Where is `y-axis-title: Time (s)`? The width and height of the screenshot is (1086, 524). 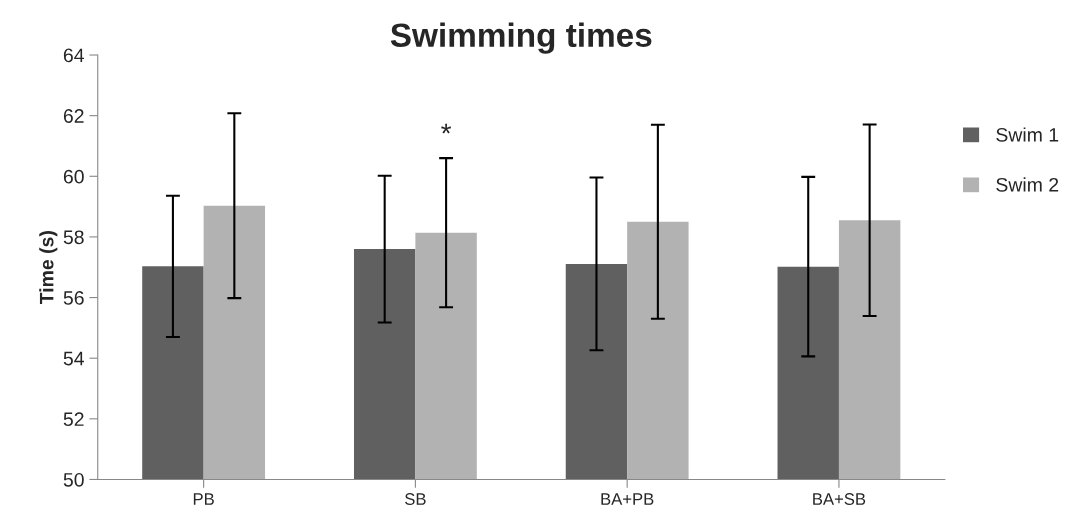 y-axis-title: Time (s) is located at coordinates (48, 268).